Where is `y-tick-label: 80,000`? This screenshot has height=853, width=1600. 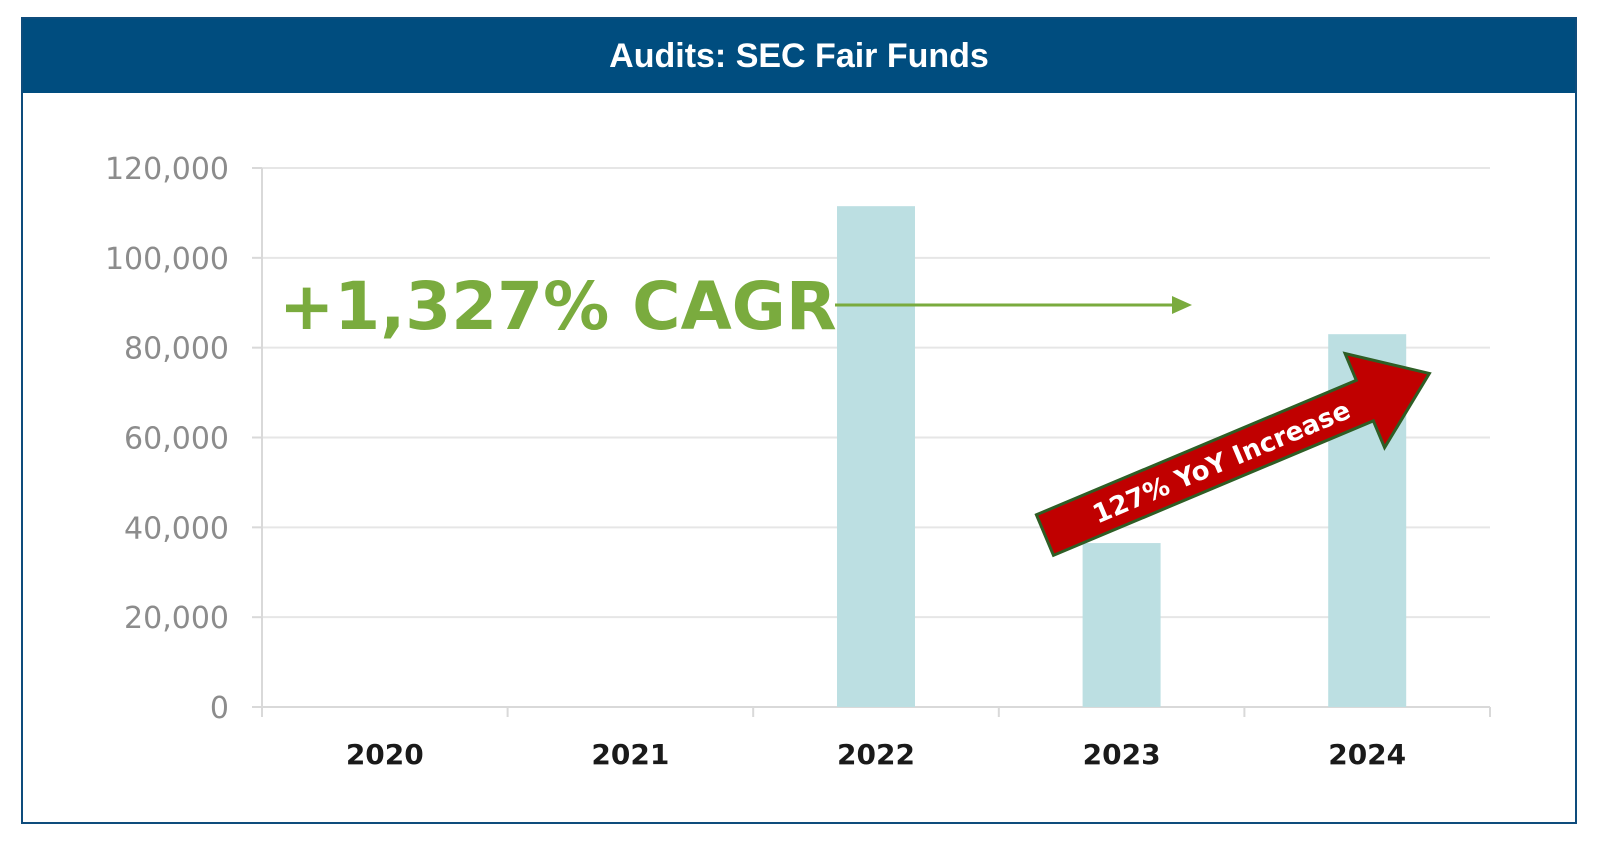 y-tick-label: 80,000 is located at coordinates (176, 349).